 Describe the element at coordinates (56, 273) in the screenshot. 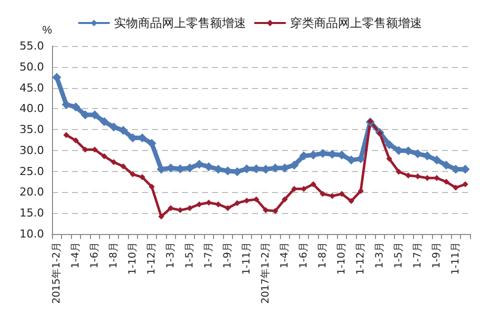

I see `x-tick-label: 2015年1-2月` at that location.